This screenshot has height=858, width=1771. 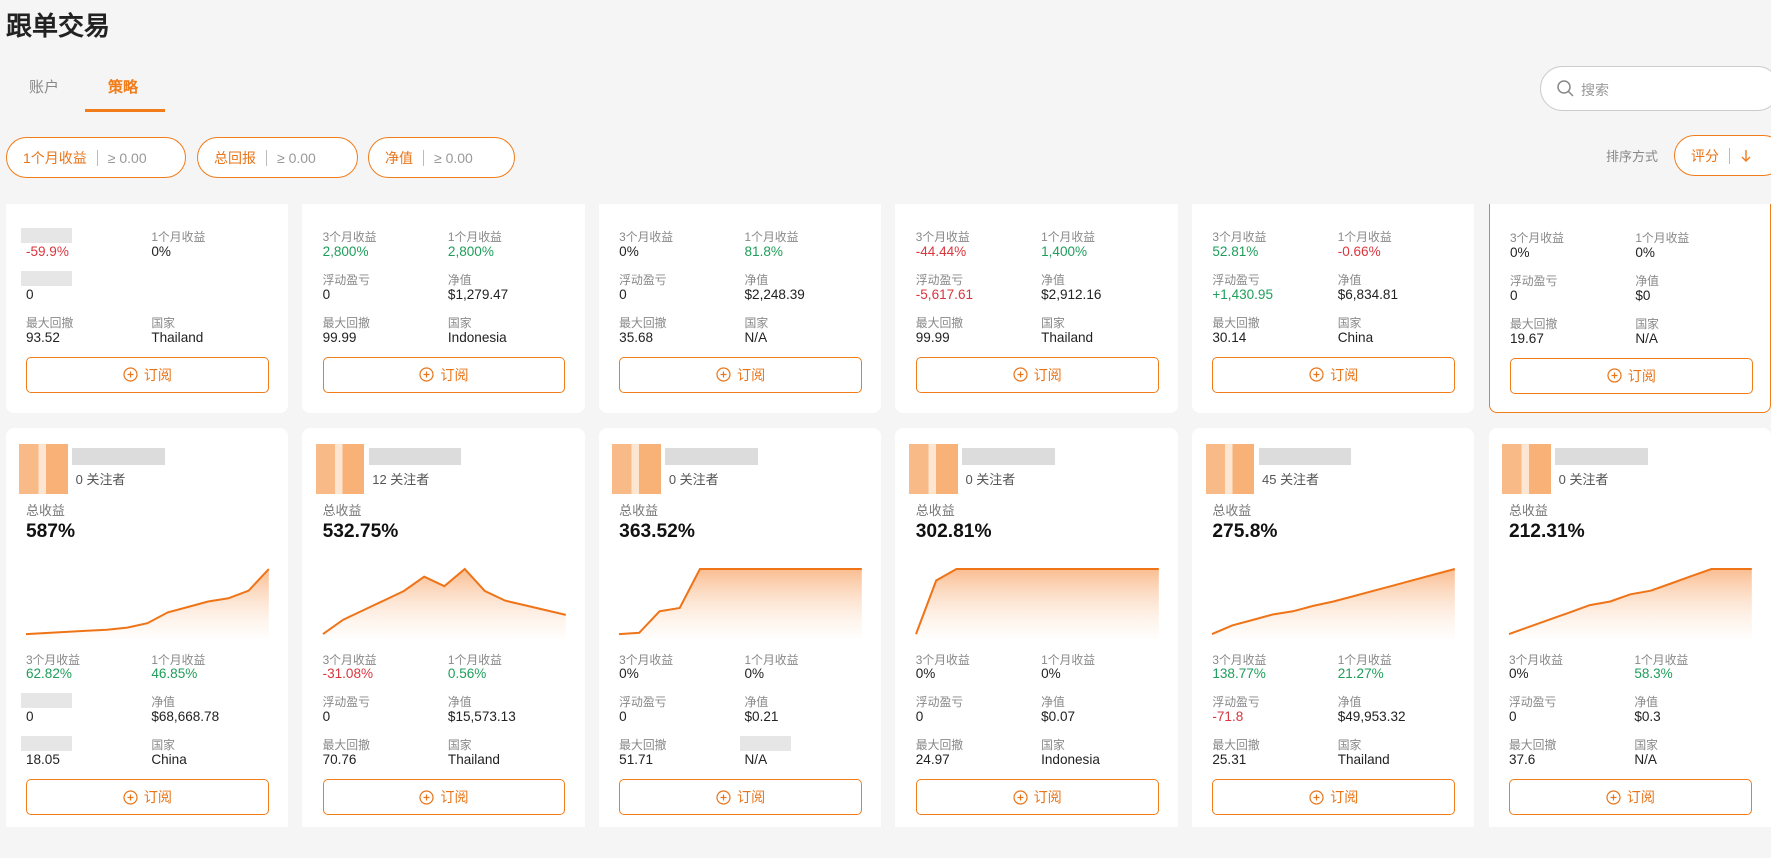 What do you see at coordinates (399, 157) in the screenshot?
I see `filter-label: 净值` at bounding box center [399, 157].